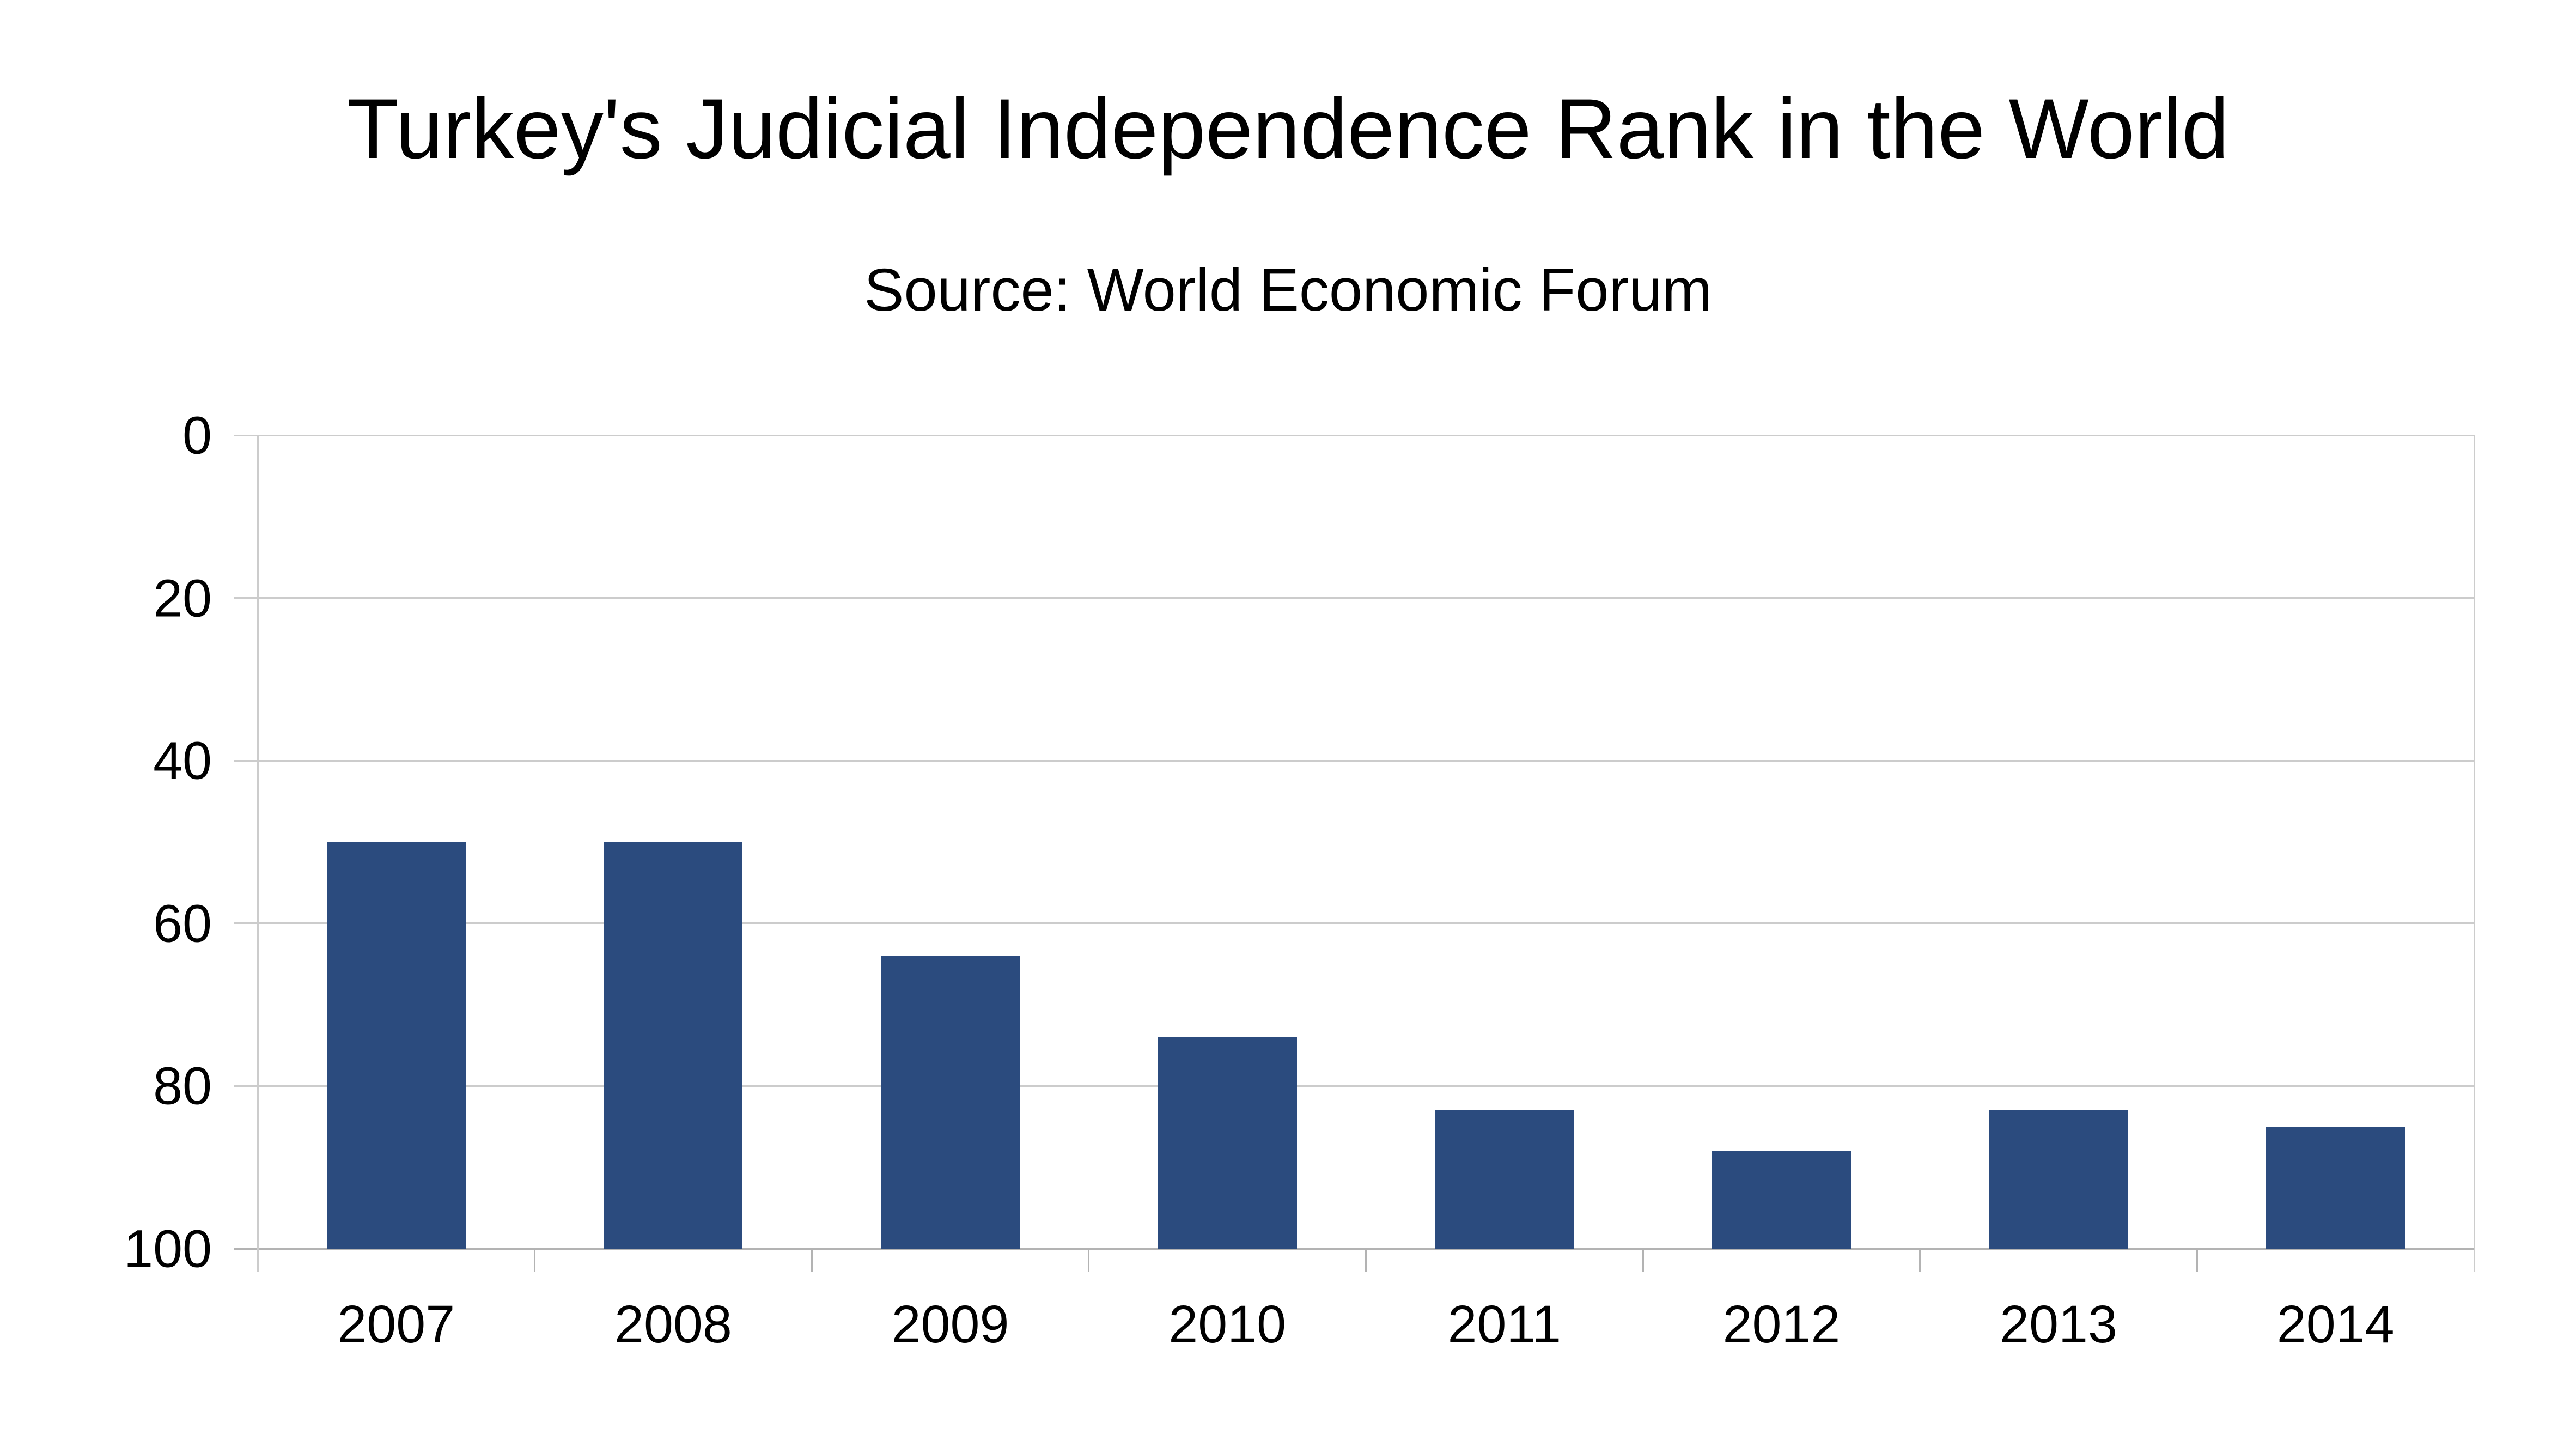 This screenshot has width=2576, height=1447. I want to click on plot-border-right, so click(2474, 853).